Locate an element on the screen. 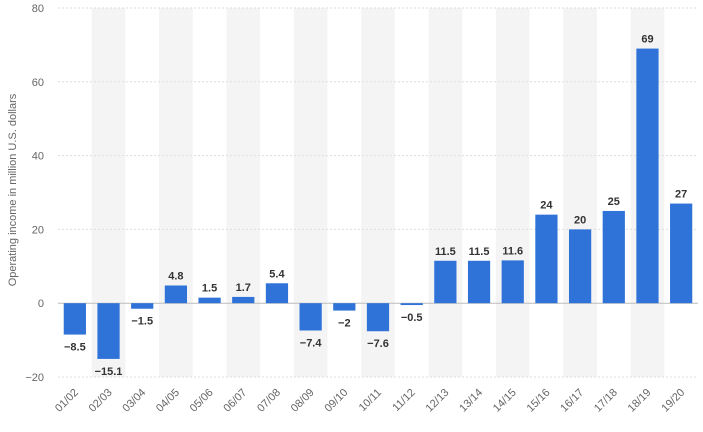 The image size is (703, 432). x-tick-label: 03/04 is located at coordinates (134, 401).